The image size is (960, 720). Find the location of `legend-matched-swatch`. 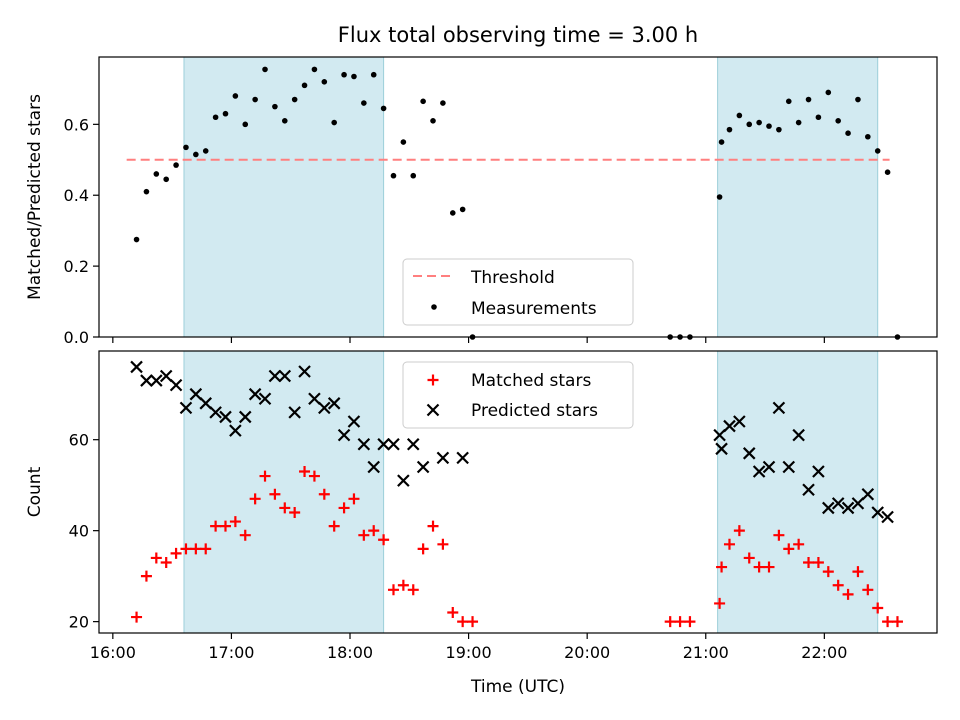

legend-matched-swatch is located at coordinates (433, 380).